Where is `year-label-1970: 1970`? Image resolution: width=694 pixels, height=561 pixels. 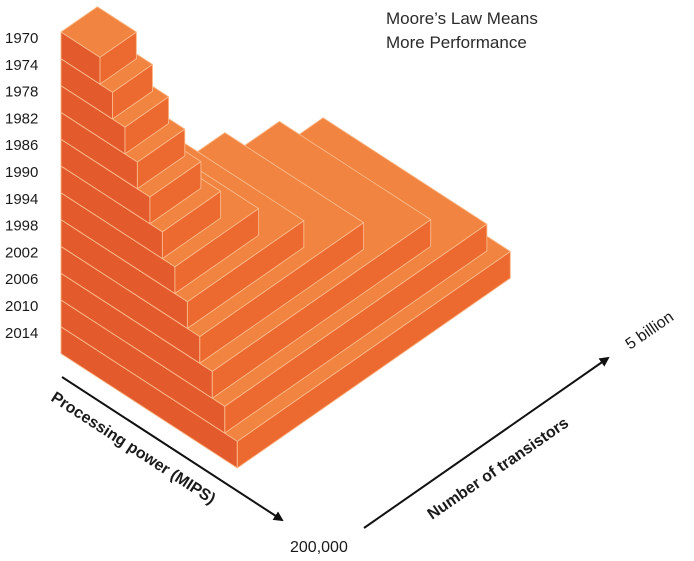 year-label-1970: 1970 is located at coordinates (21, 38).